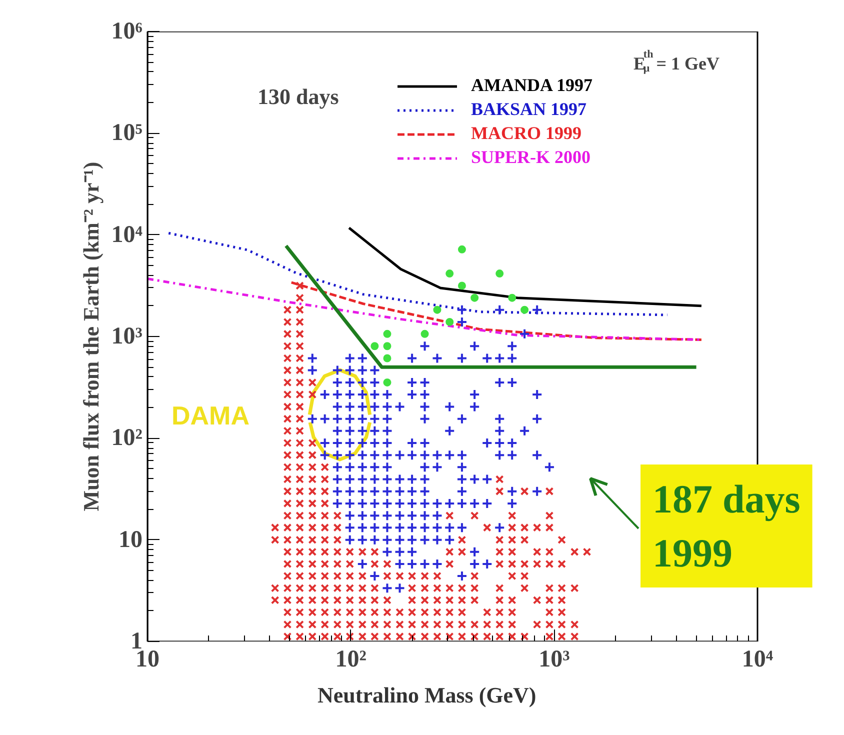  What do you see at coordinates (299, 96) in the screenshot?
I see `annotation: 130 days` at bounding box center [299, 96].